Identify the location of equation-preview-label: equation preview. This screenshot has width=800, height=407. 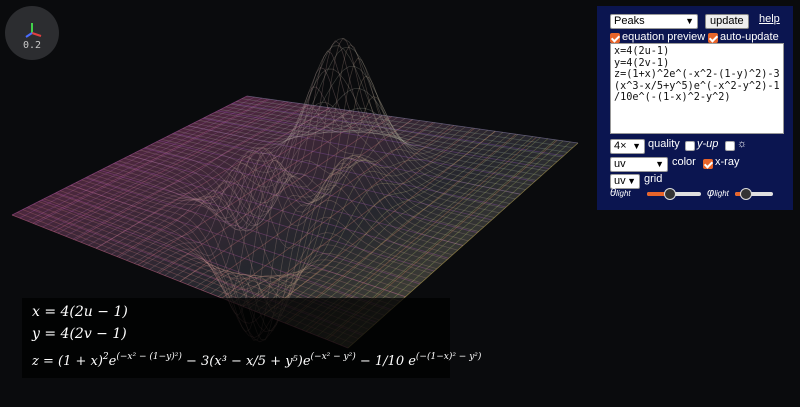
(664, 37).